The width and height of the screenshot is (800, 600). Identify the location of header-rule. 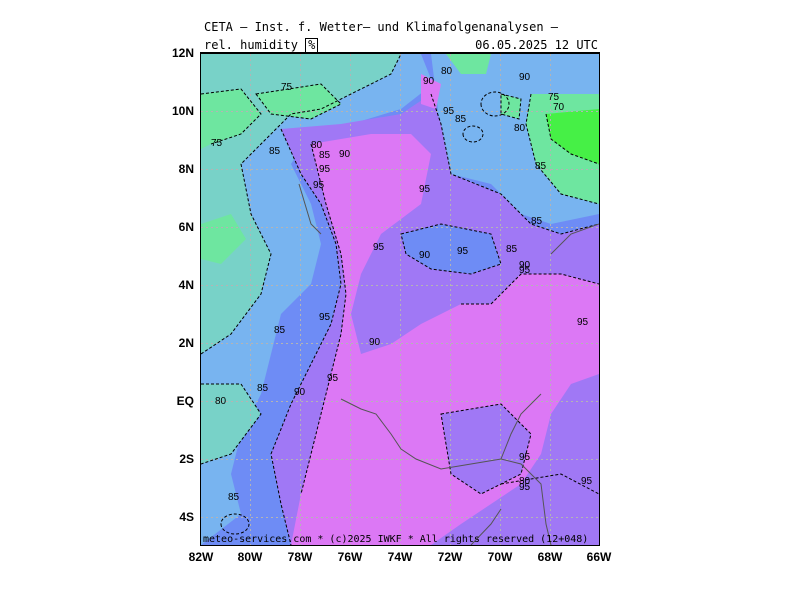
(400, 52).